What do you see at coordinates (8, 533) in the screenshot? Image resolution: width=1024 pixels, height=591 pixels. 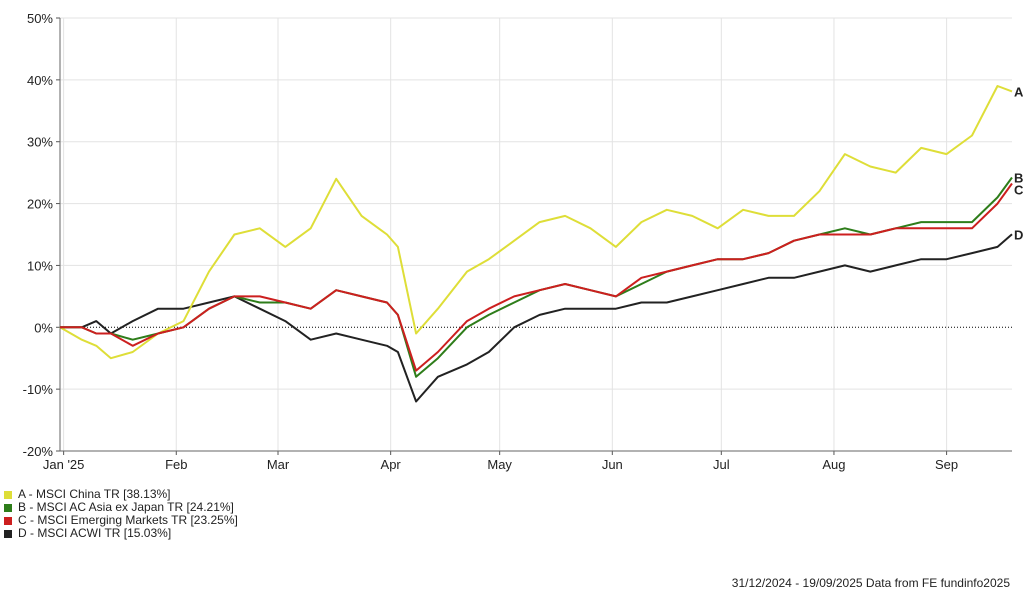 I see `legend-swatch-d` at bounding box center [8, 533].